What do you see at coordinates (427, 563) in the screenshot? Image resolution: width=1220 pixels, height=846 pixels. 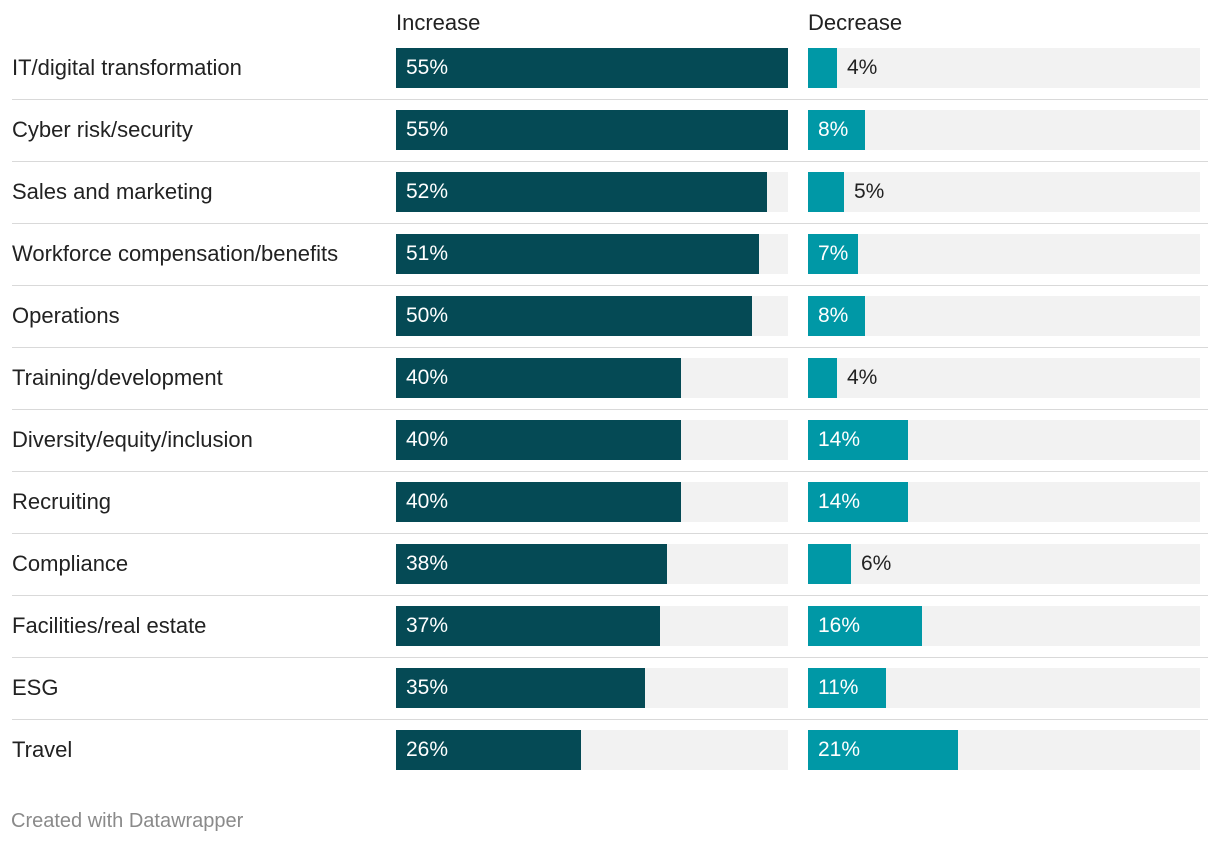 I see `increase-value-label: 38%` at bounding box center [427, 563].